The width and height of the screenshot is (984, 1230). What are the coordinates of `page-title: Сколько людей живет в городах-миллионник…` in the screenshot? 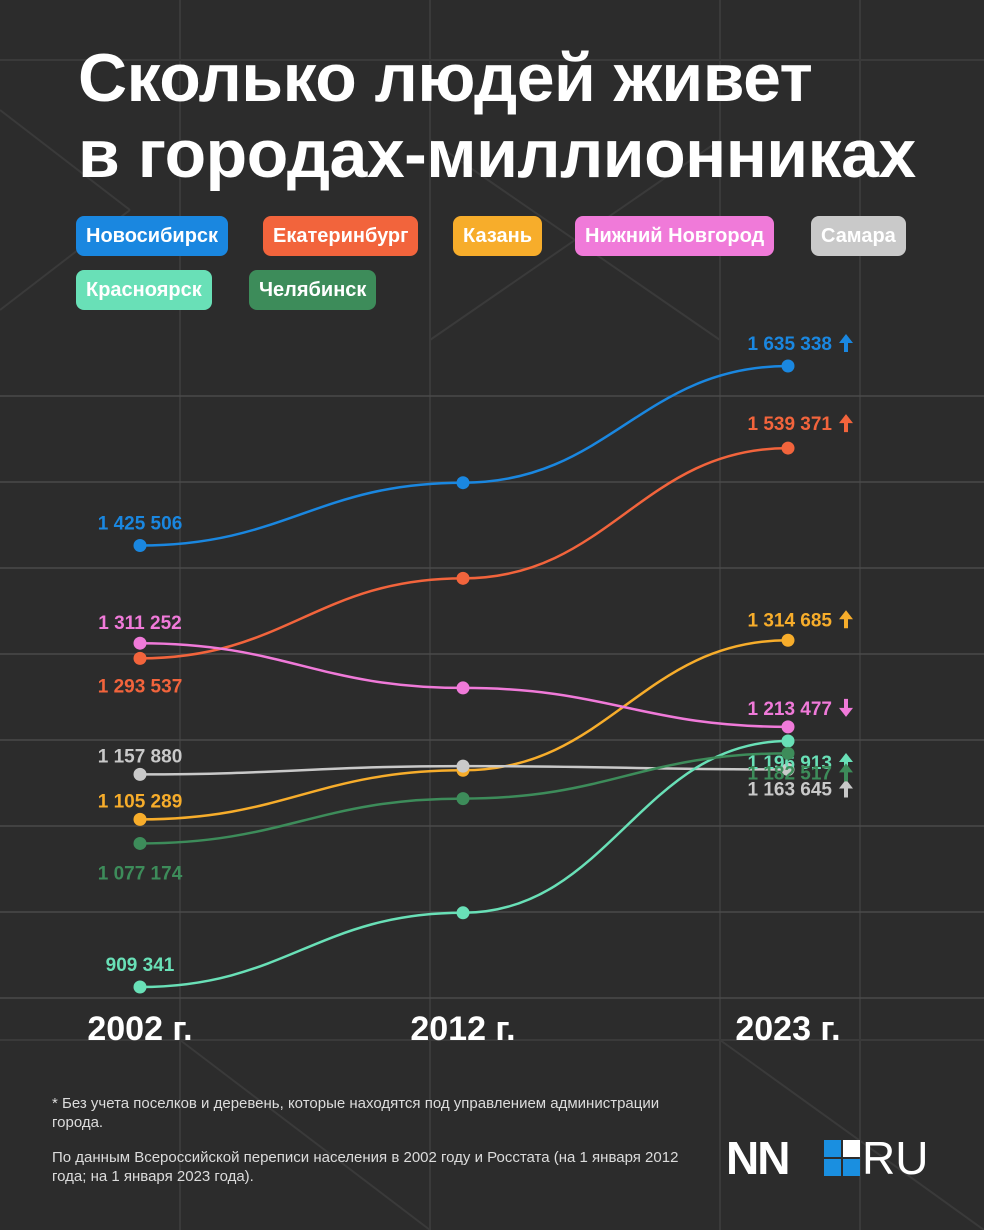 It's located at (497, 116).